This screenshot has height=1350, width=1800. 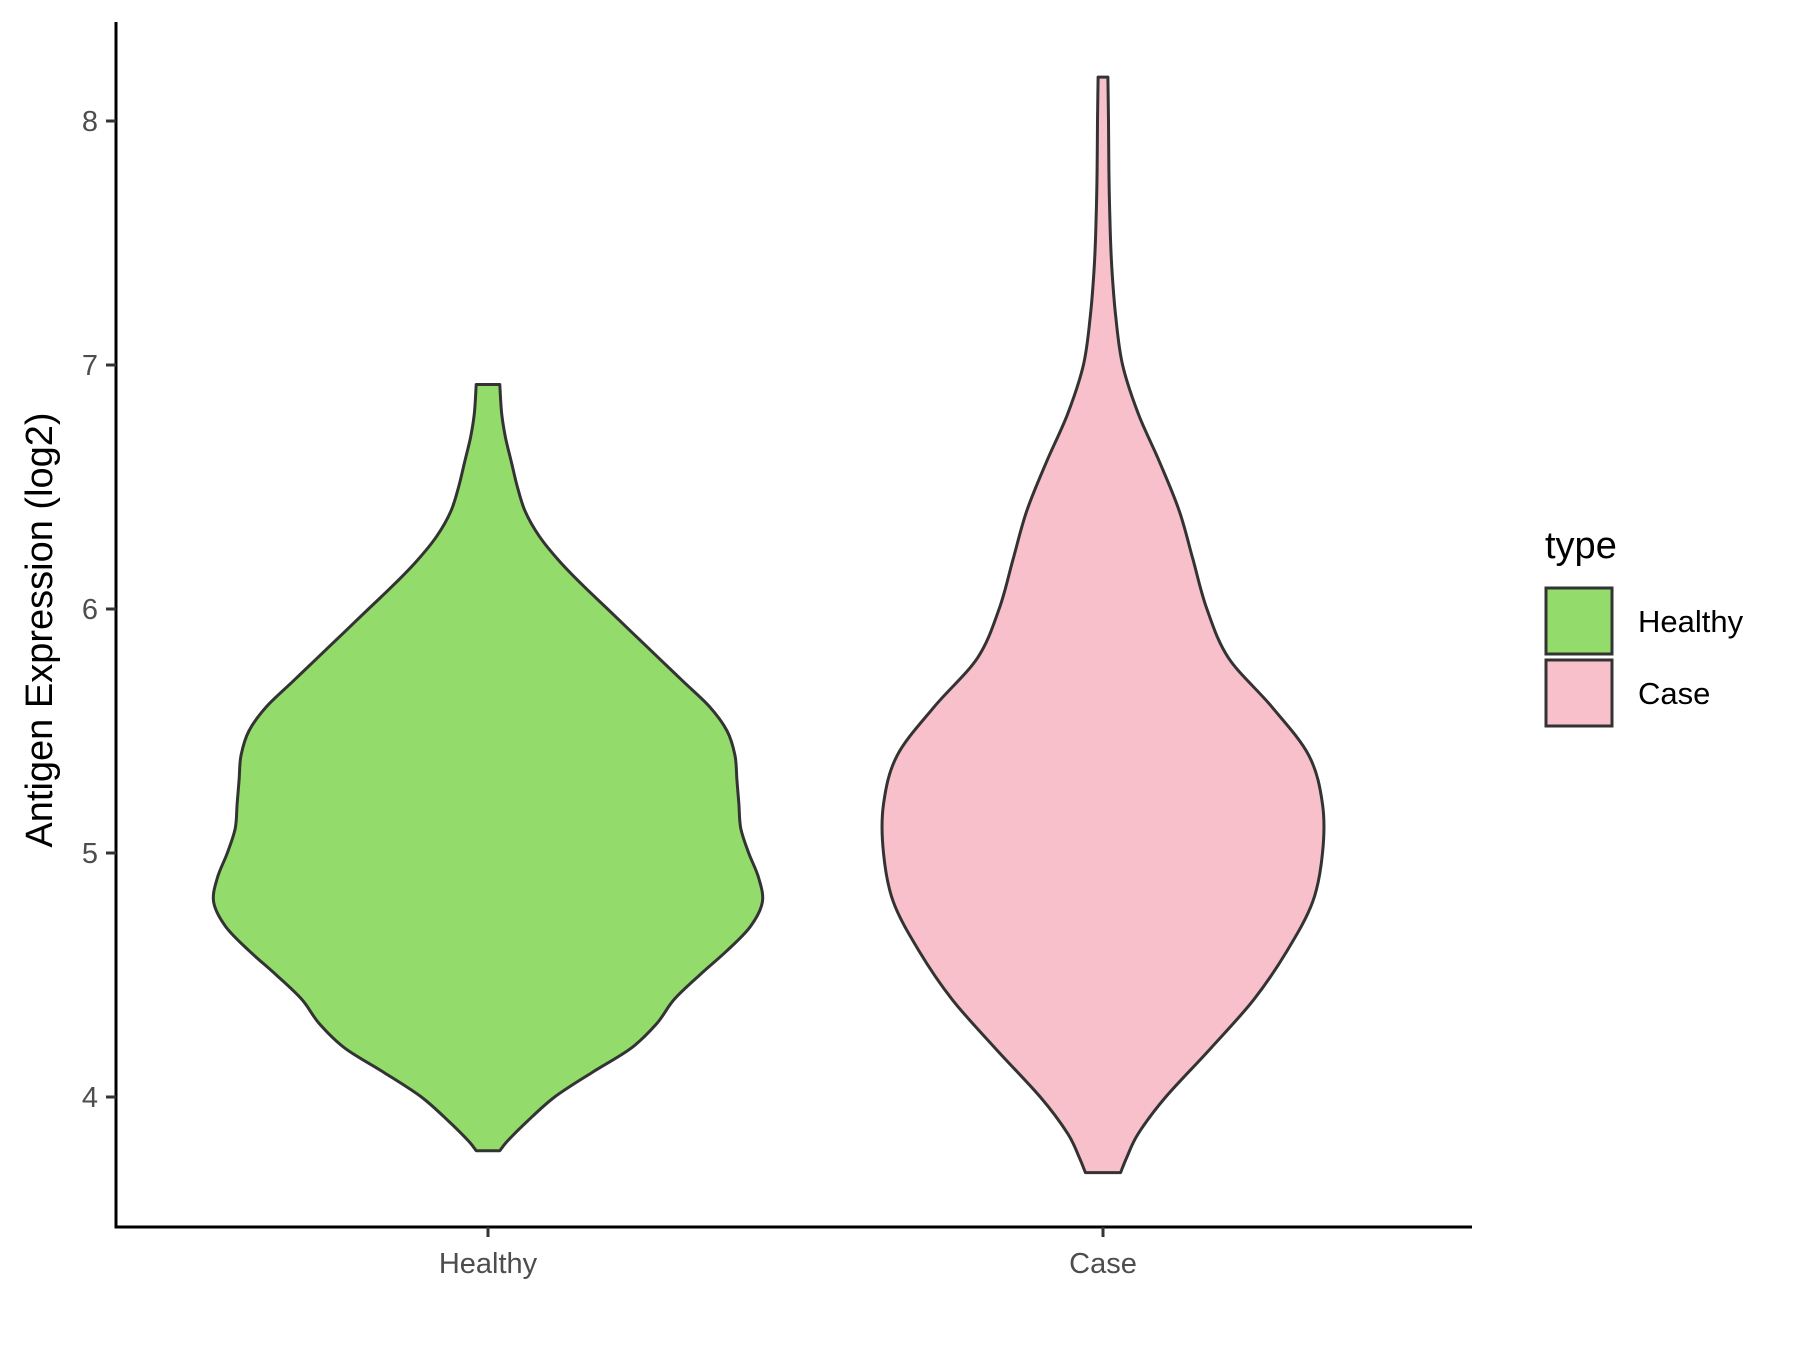 What do you see at coordinates (1581, 546) in the screenshot?
I see `legend-title: type` at bounding box center [1581, 546].